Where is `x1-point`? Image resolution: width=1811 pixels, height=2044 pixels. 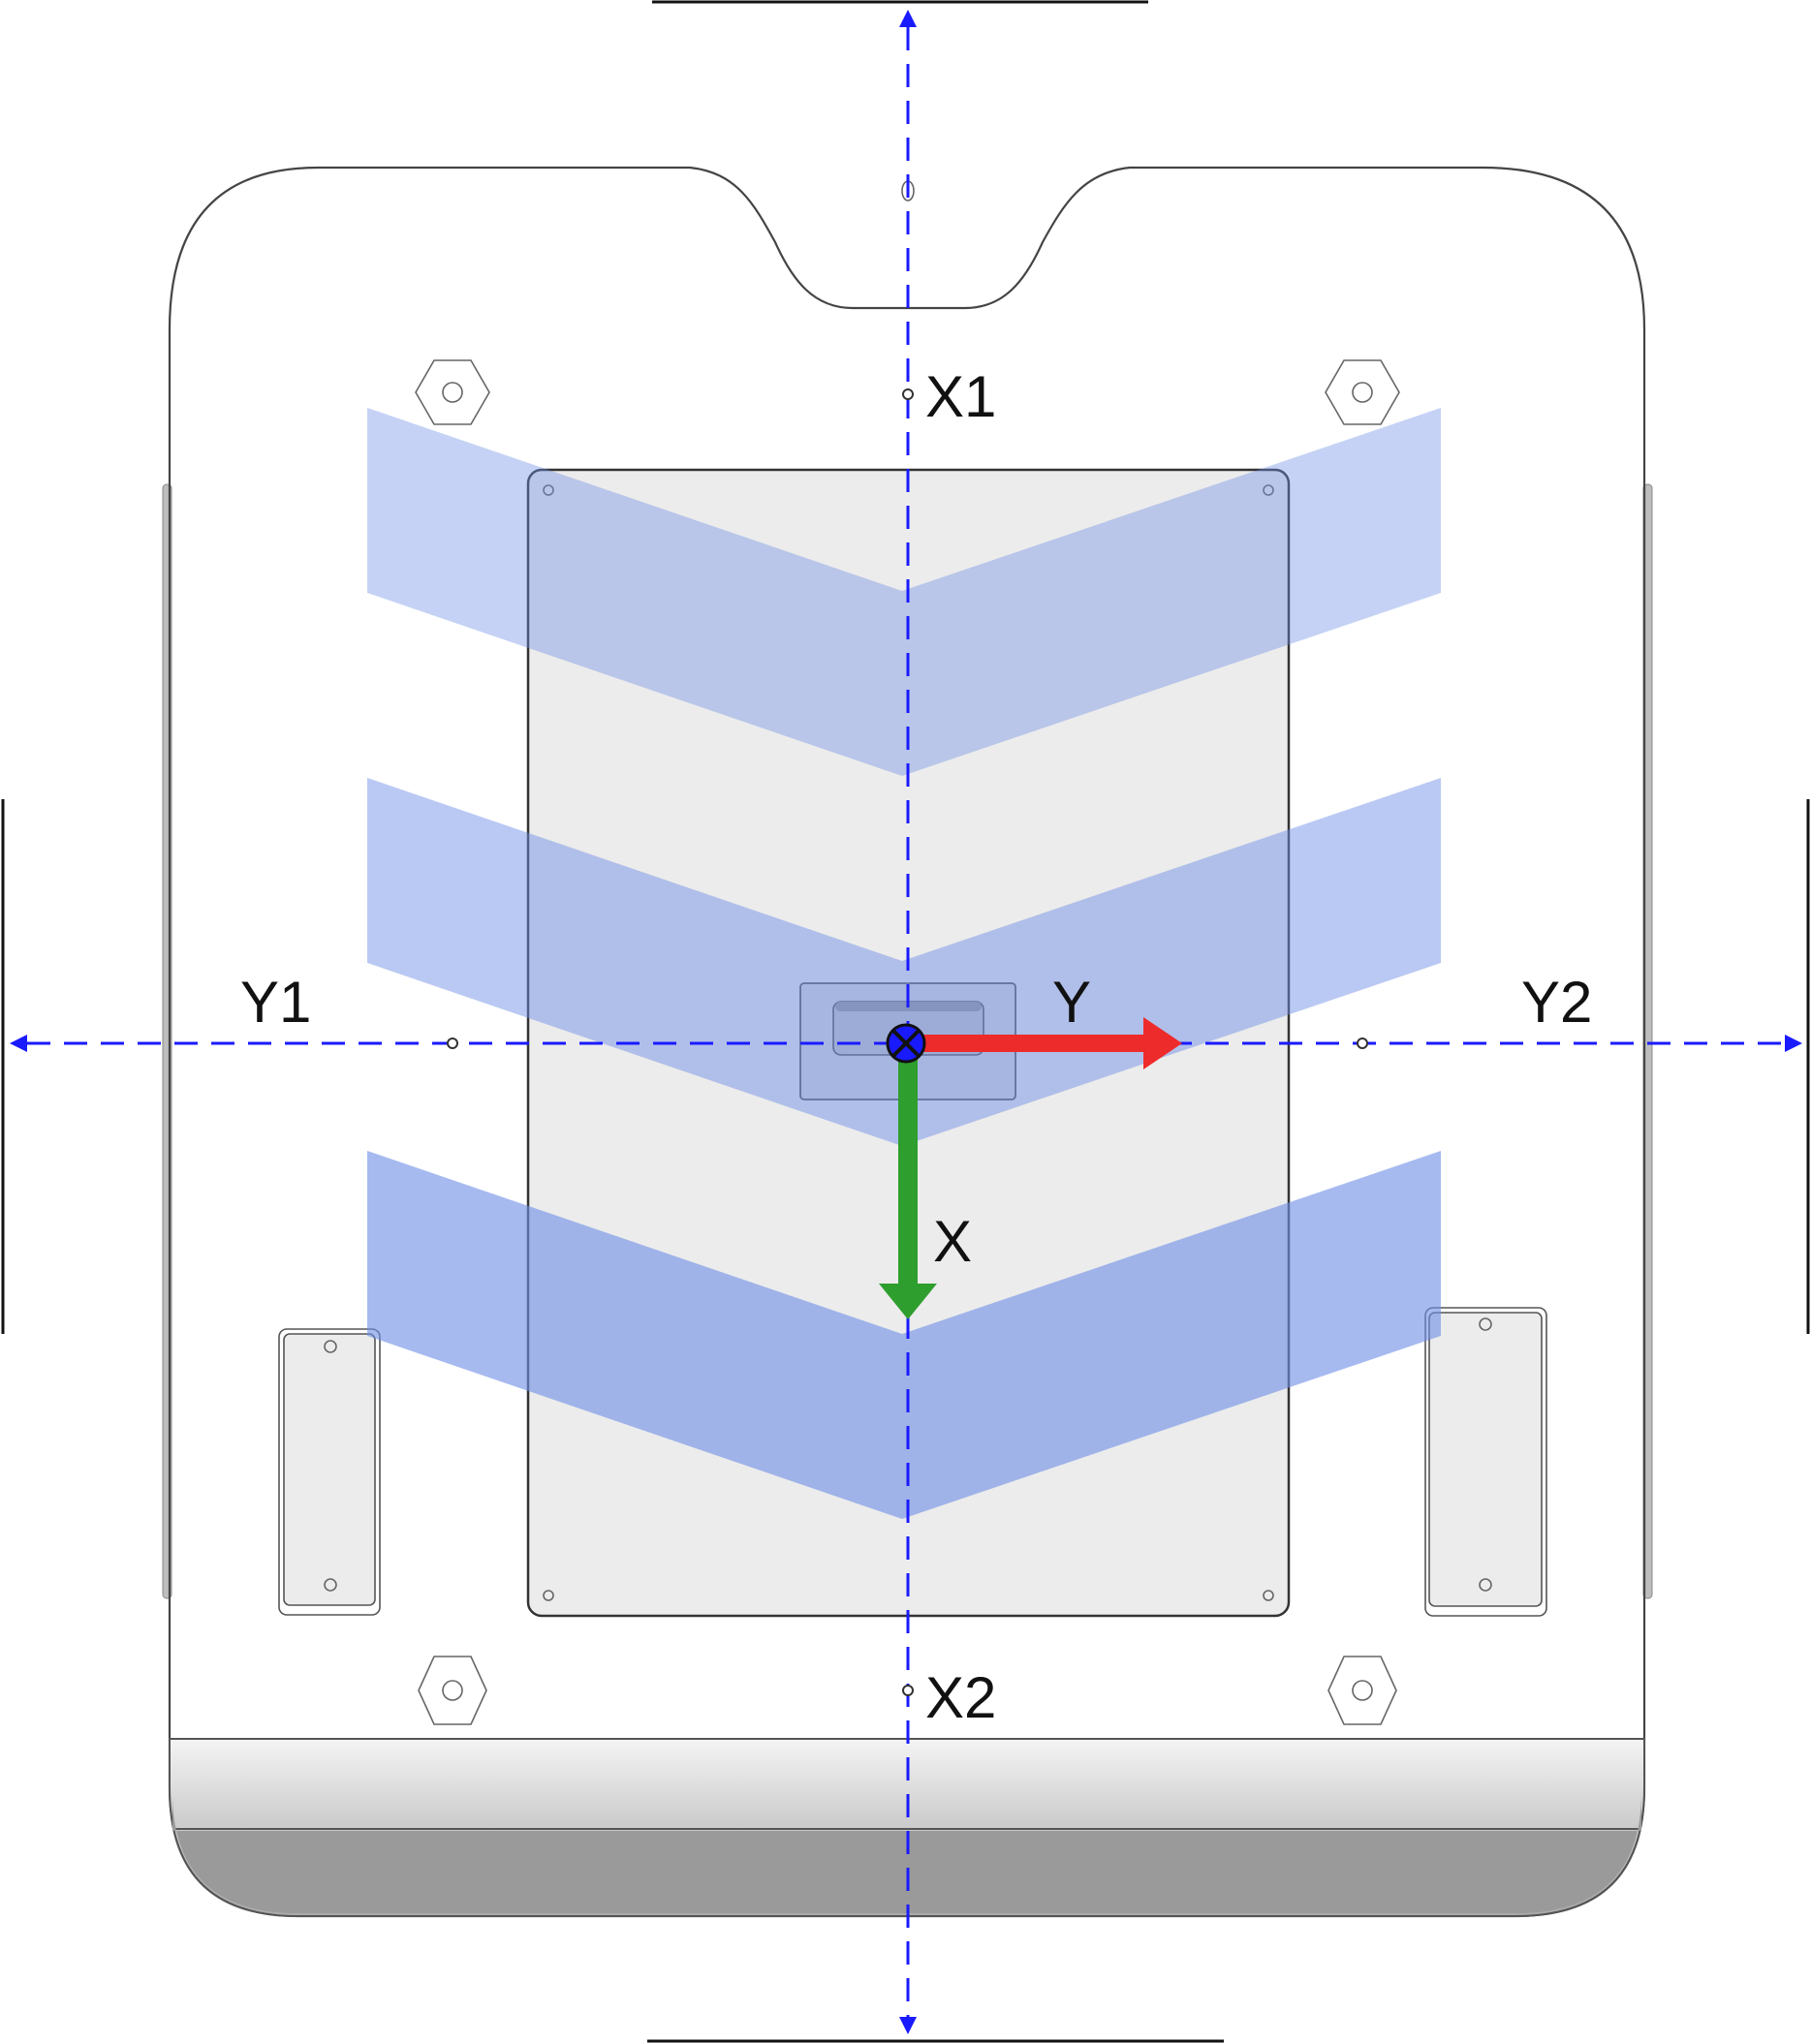 x1-point is located at coordinates (908, 394).